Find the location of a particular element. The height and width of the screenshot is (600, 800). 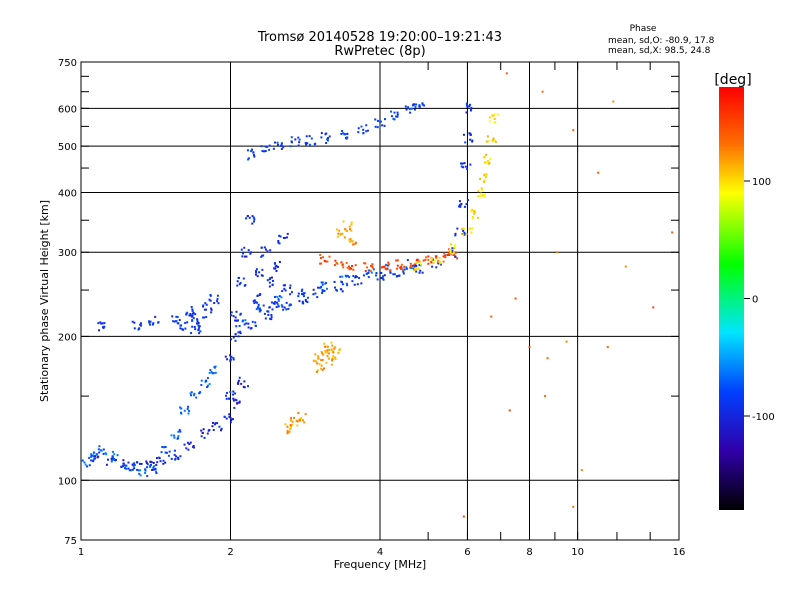

y-tick-label: 400 is located at coordinates (67, 193).